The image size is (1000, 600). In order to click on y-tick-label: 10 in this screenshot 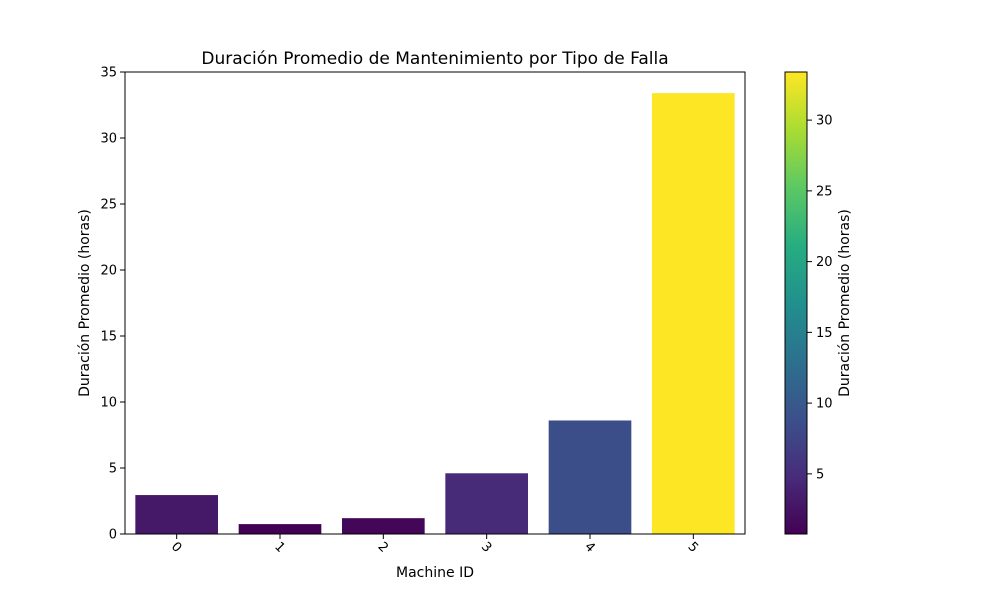, I will do `click(108, 403)`.